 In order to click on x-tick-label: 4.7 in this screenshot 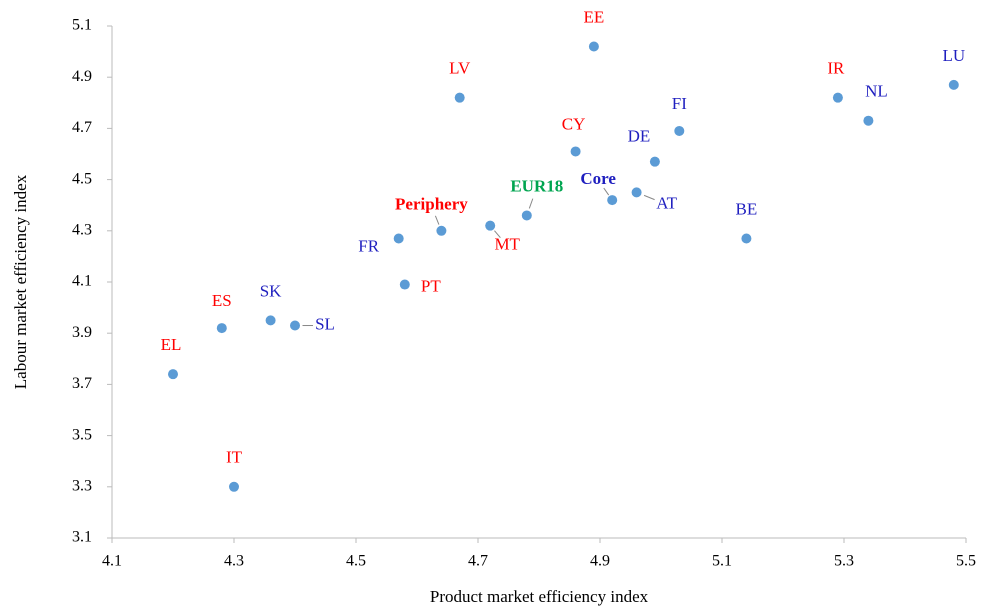, I will do `click(478, 561)`.